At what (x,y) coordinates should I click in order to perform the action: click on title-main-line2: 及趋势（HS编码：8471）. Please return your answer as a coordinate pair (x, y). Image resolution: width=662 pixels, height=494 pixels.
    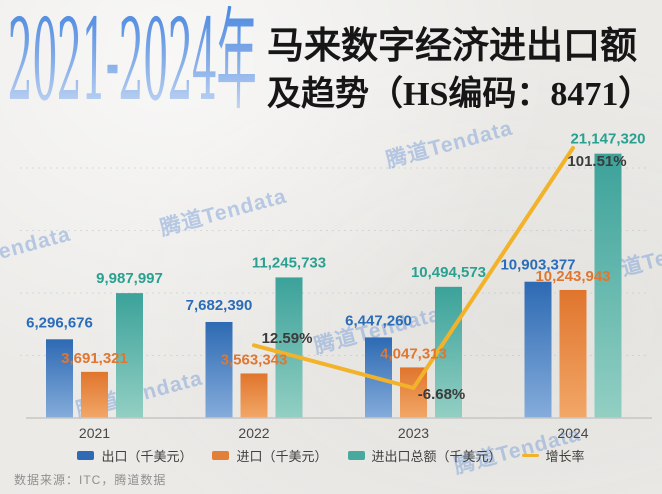
    Looking at the image, I should click on (460, 94).